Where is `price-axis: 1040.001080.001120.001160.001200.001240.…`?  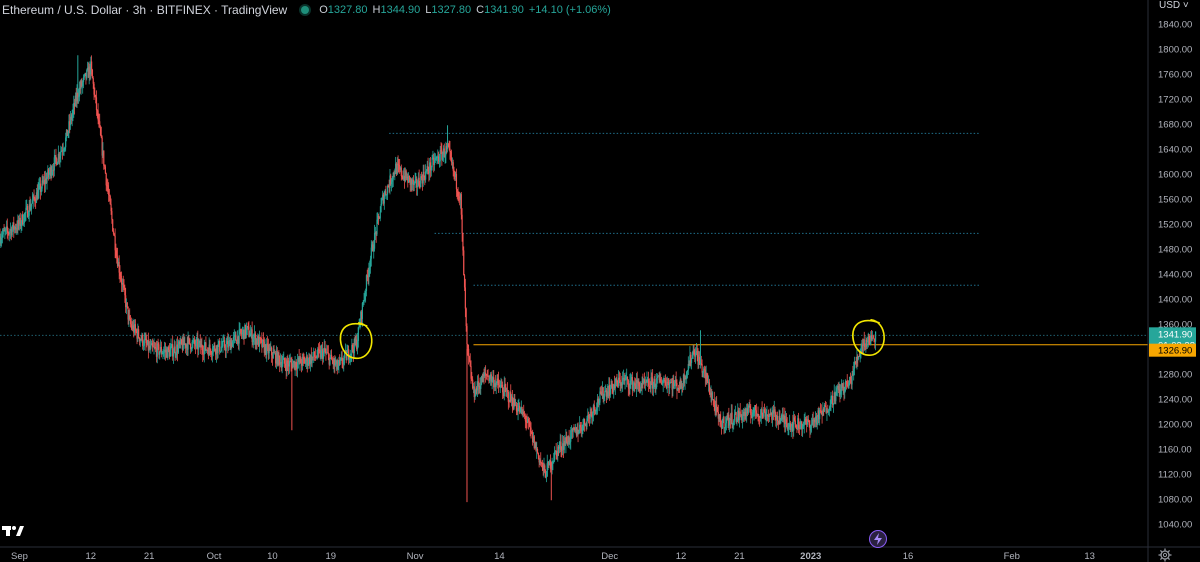 price-axis: 1040.001080.001120.001160.001200.001240.… is located at coordinates (1171, 281).